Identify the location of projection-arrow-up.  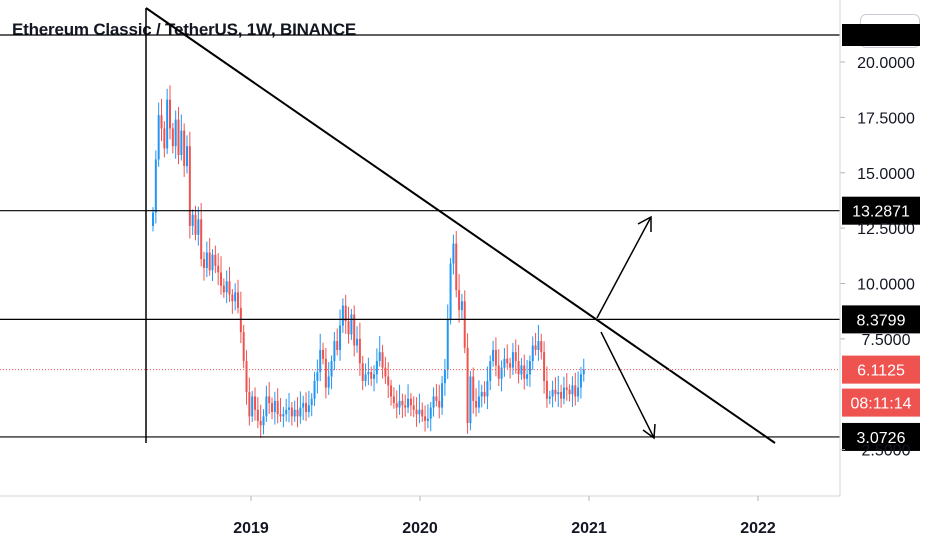
(624, 267).